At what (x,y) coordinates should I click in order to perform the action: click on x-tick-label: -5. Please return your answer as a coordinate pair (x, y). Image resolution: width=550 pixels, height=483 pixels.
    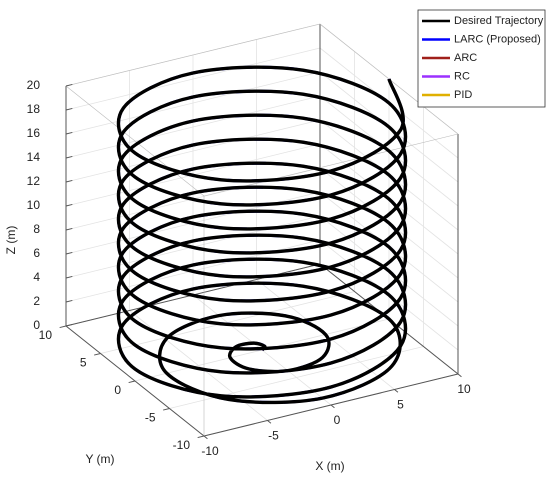
    Looking at the image, I should click on (273, 436).